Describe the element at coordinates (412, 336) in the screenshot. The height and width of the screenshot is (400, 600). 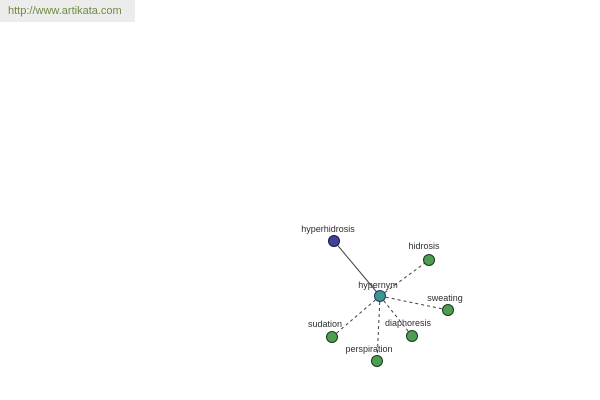
I see `node-diaphoresis` at that location.